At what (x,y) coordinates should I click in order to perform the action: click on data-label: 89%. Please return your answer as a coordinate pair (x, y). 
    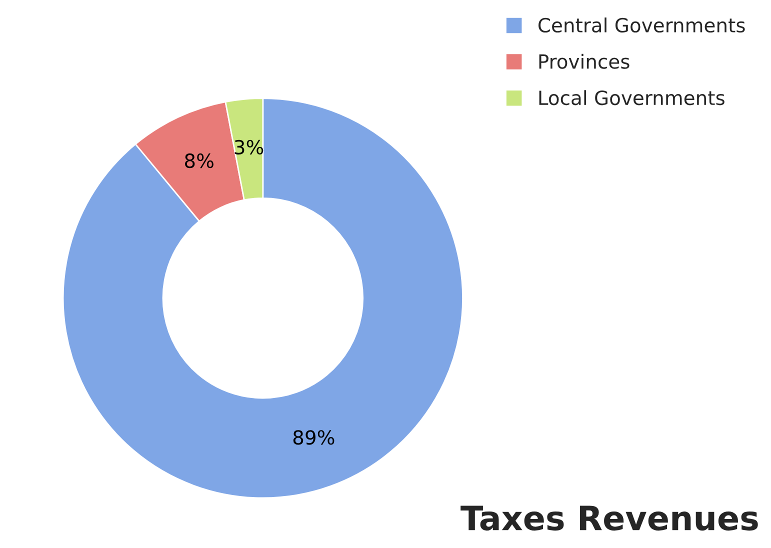
    Looking at the image, I should click on (313, 437).